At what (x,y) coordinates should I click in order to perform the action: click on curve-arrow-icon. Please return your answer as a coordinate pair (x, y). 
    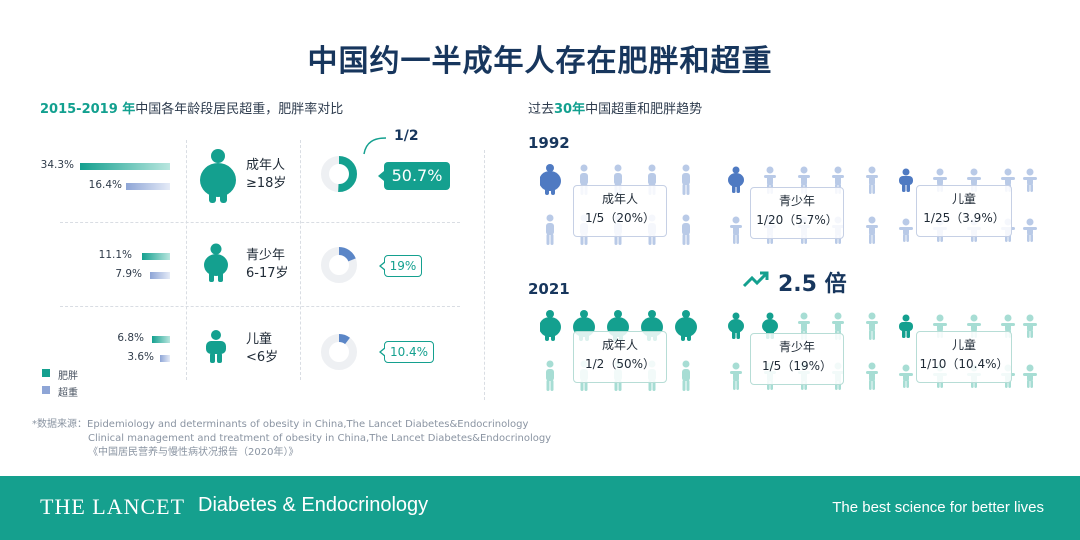
    Looking at the image, I should click on (375, 146).